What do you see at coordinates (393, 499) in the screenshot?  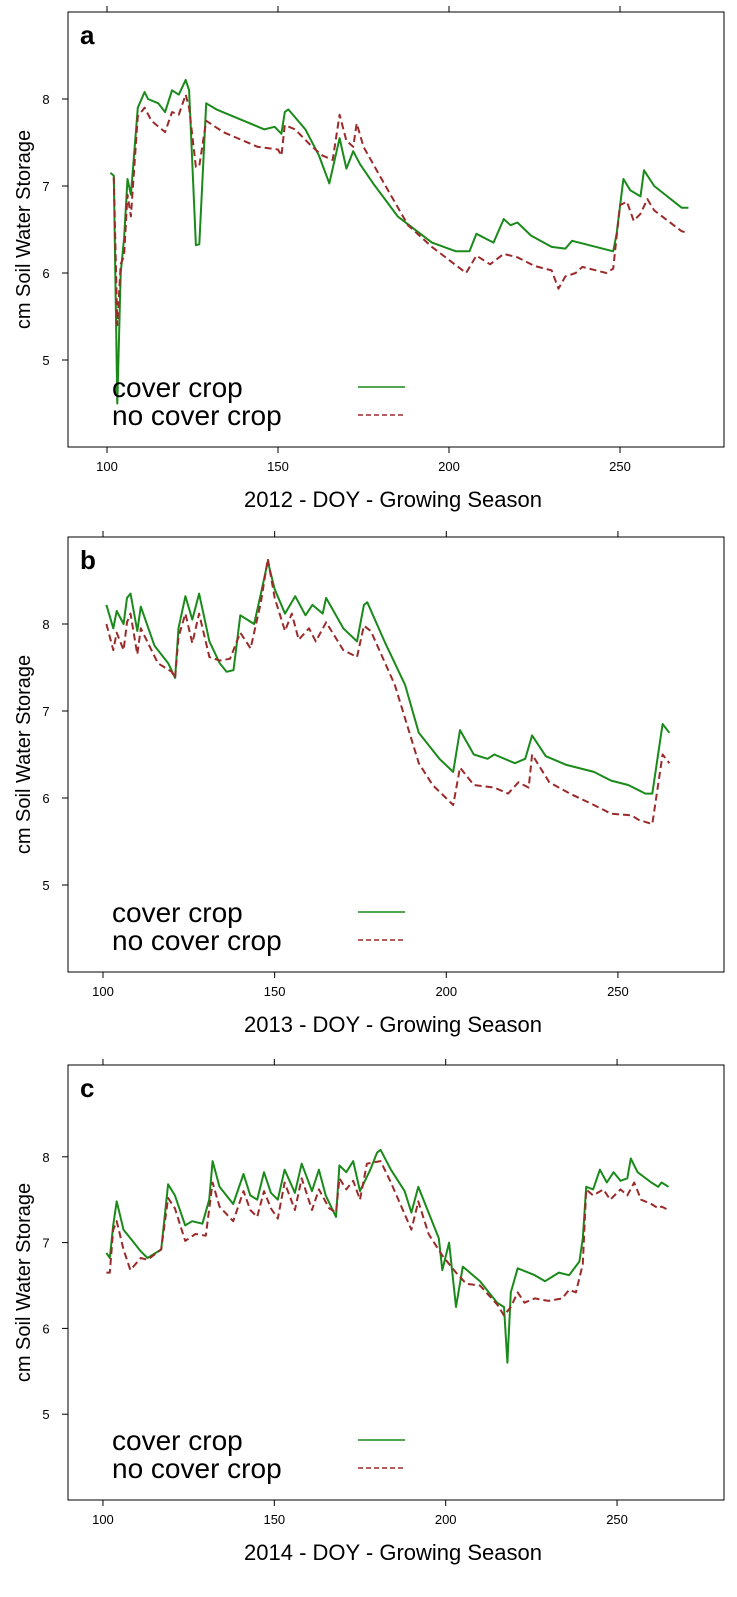 I see `x-axis-label: 2012 - DOY - Growing Season` at bounding box center [393, 499].